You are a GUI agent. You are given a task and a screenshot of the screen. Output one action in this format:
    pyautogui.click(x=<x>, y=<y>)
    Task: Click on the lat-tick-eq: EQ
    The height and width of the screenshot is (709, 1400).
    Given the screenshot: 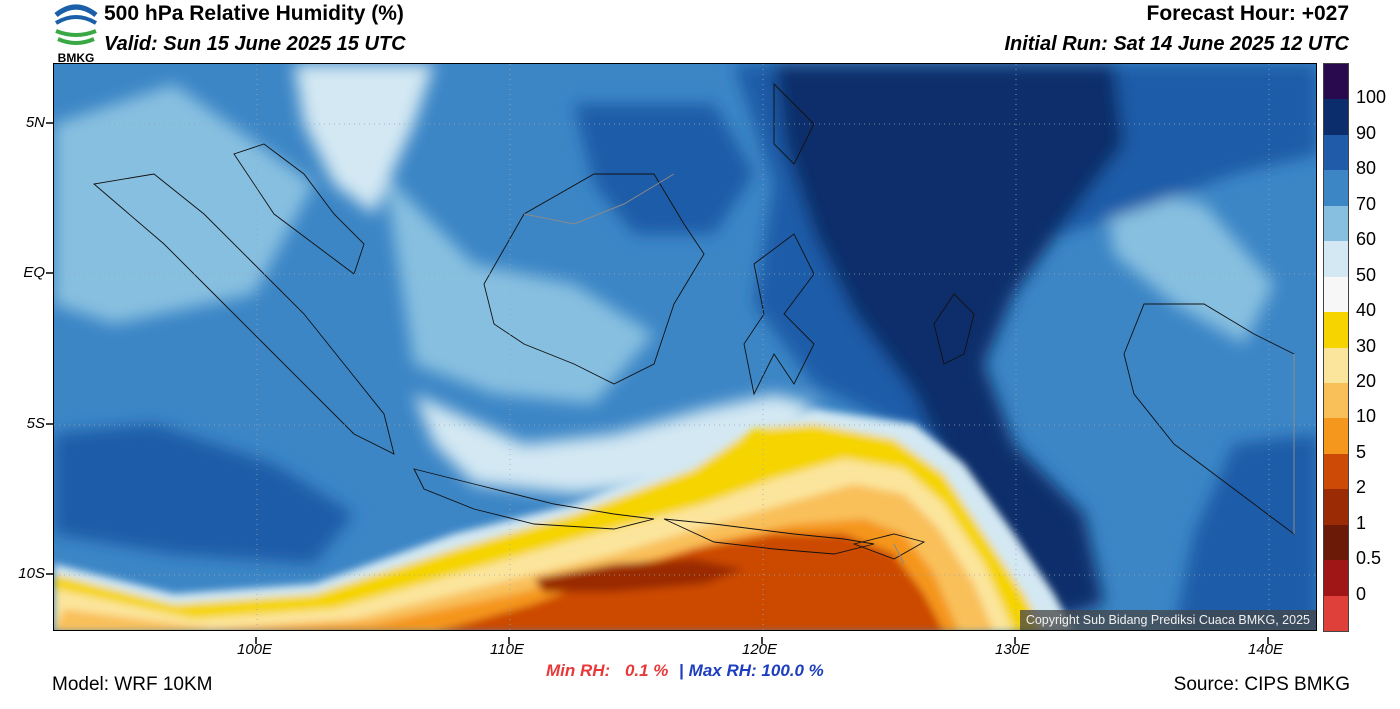 What is the action you would take?
    pyautogui.click(x=34, y=272)
    